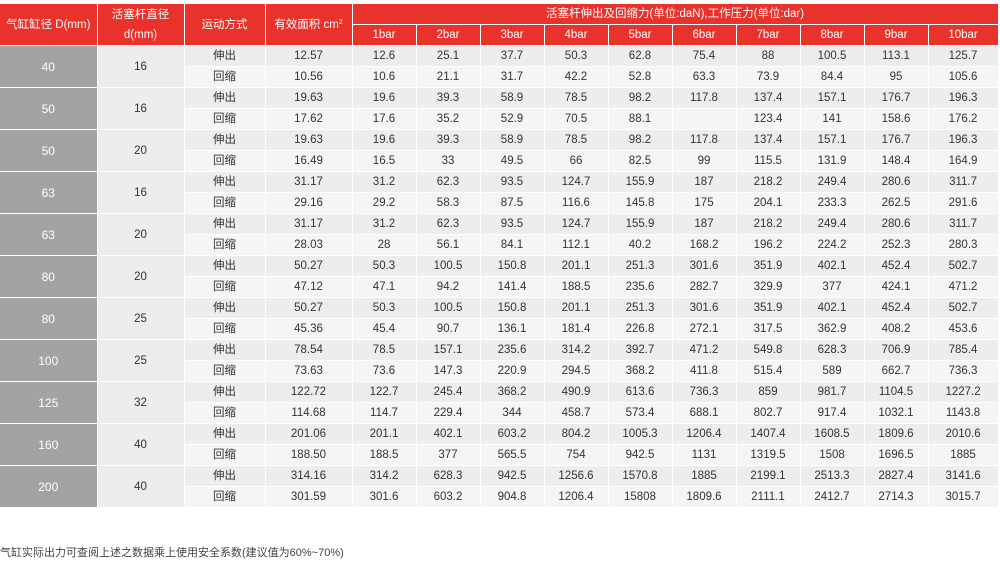  I want to click on cell-force: 99, so click(704, 161).